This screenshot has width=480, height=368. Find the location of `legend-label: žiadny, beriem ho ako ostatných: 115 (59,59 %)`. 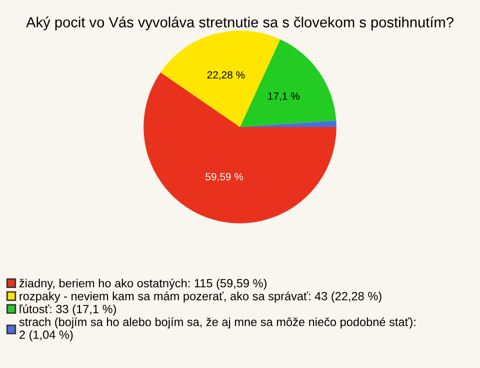

legend-label: žiadny, beriem ho ako ostatných: 115 (59,59 %) is located at coordinates (142, 284).